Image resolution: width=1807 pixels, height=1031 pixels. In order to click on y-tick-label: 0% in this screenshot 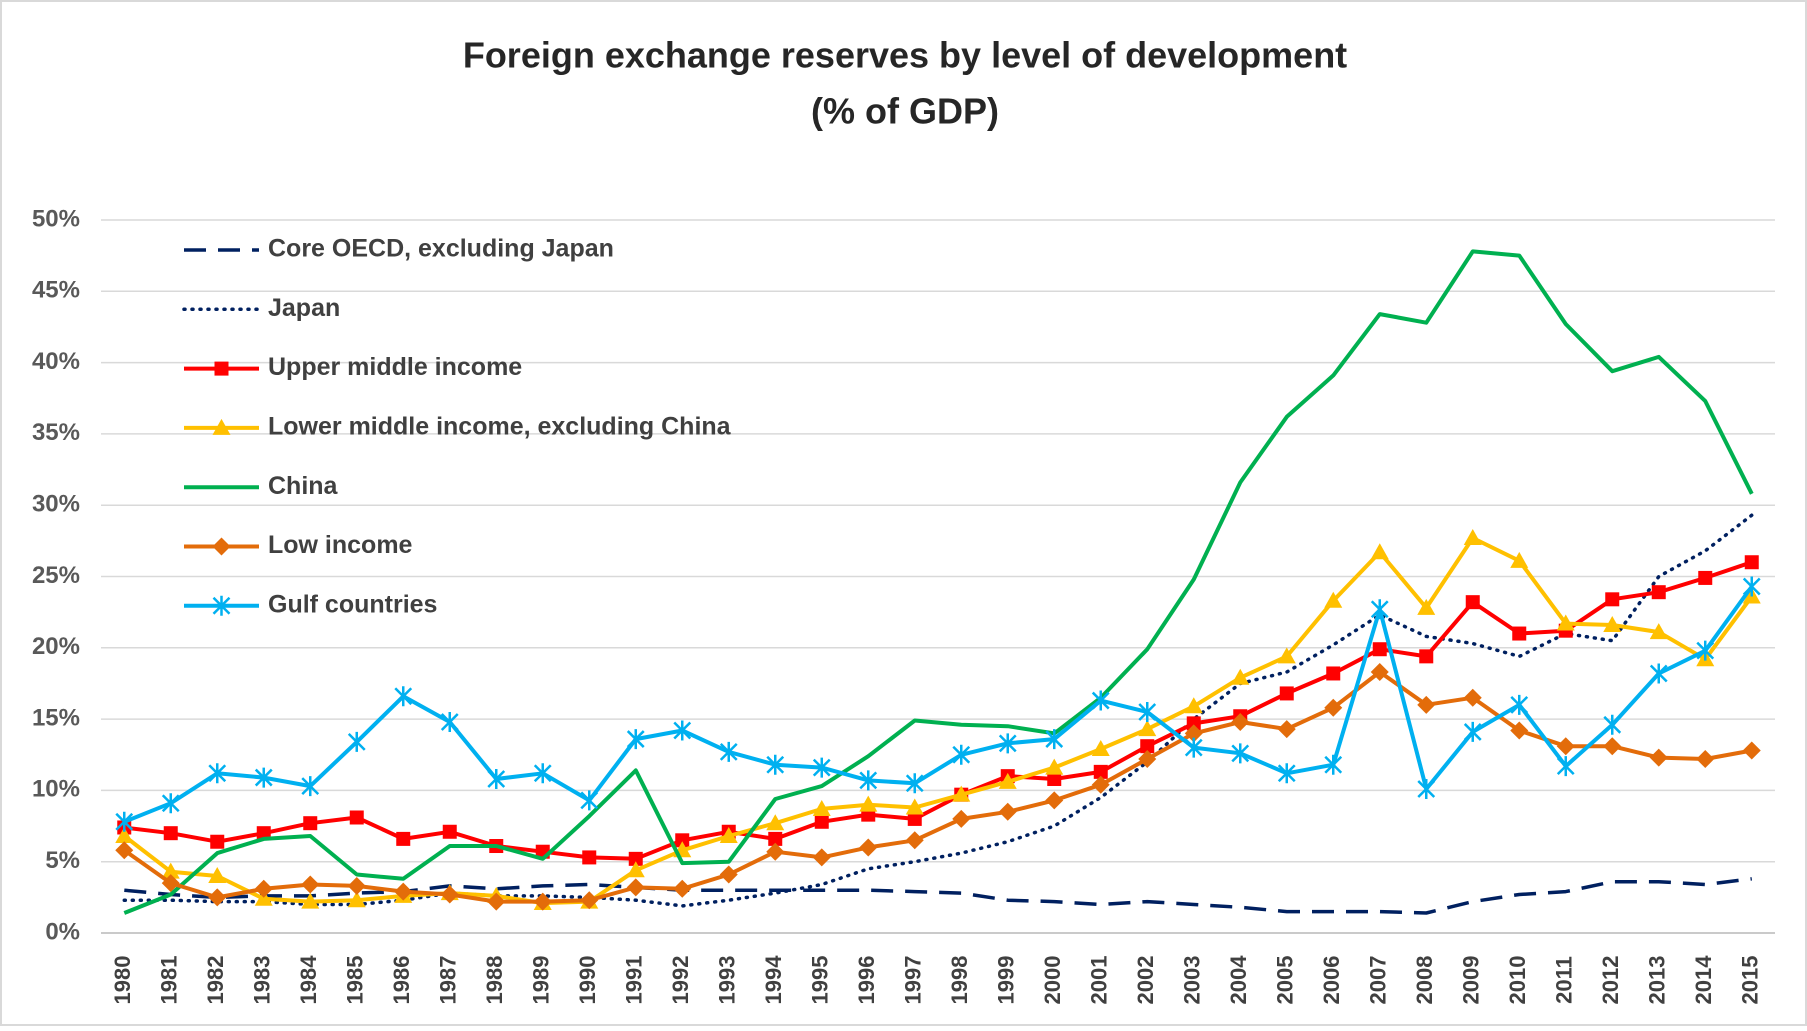, I will do `click(62, 931)`.